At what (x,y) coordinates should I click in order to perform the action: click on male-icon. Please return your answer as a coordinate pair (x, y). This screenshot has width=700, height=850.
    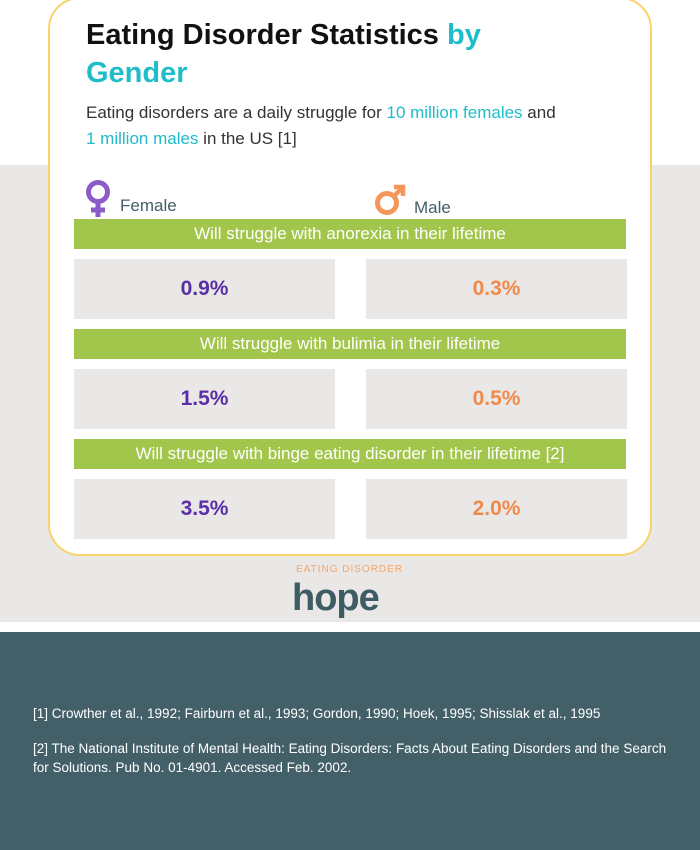
    Looking at the image, I should click on (390, 199).